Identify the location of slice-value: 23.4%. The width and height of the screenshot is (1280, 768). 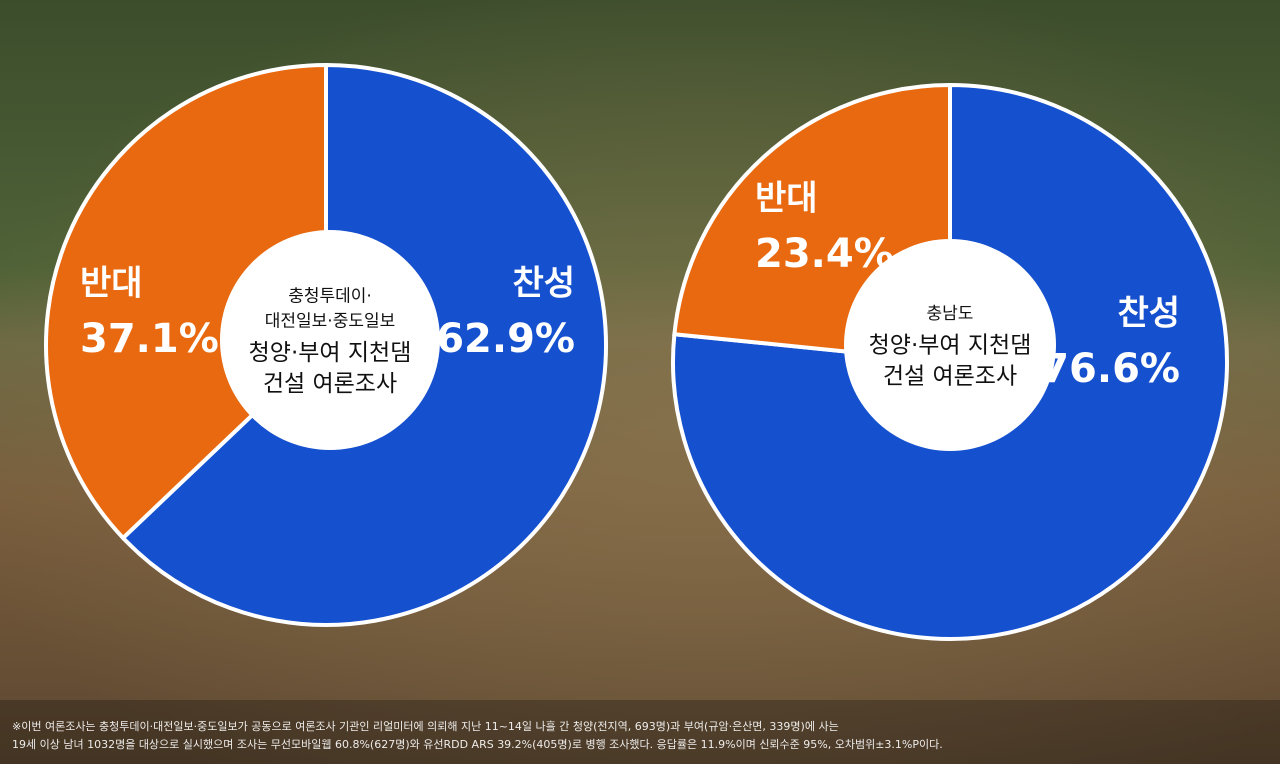
(824, 254).